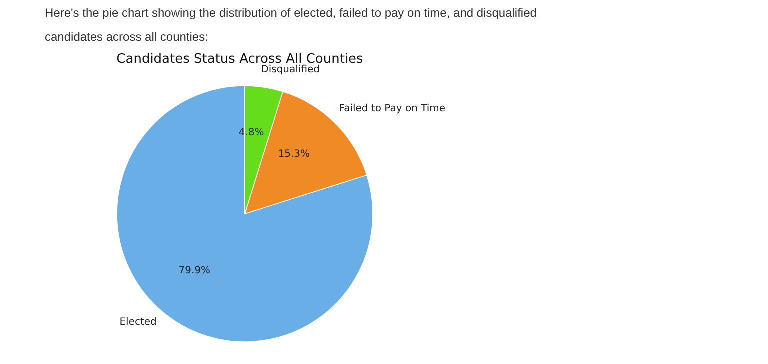  I want to click on slice-label: Elected, so click(138, 322).